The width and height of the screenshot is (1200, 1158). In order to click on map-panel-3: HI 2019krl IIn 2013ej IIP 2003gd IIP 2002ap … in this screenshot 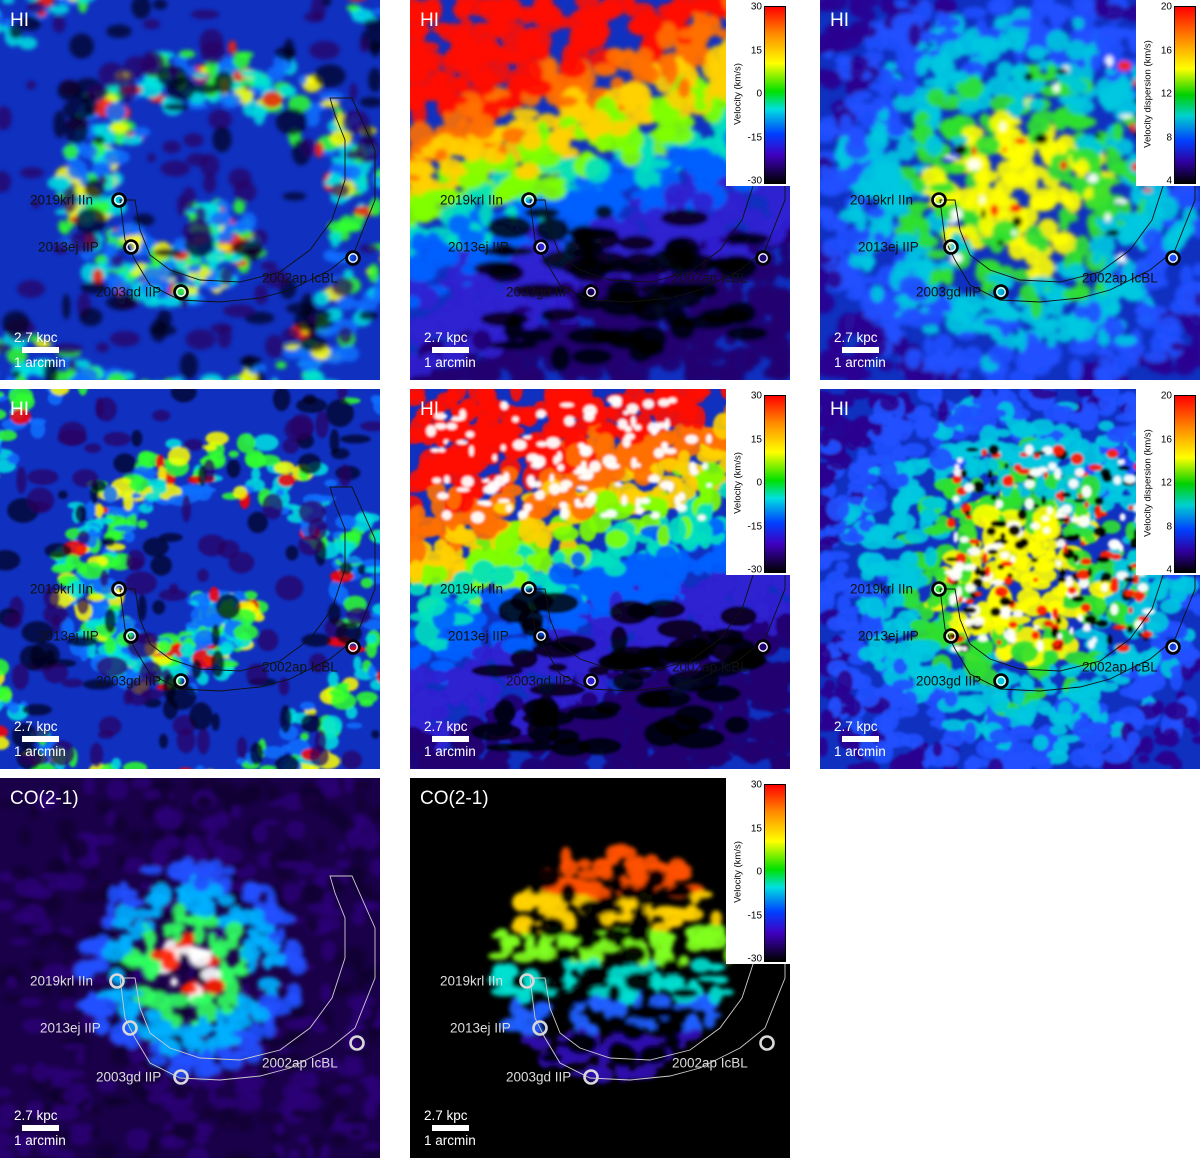, I will do `click(1010, 190)`.